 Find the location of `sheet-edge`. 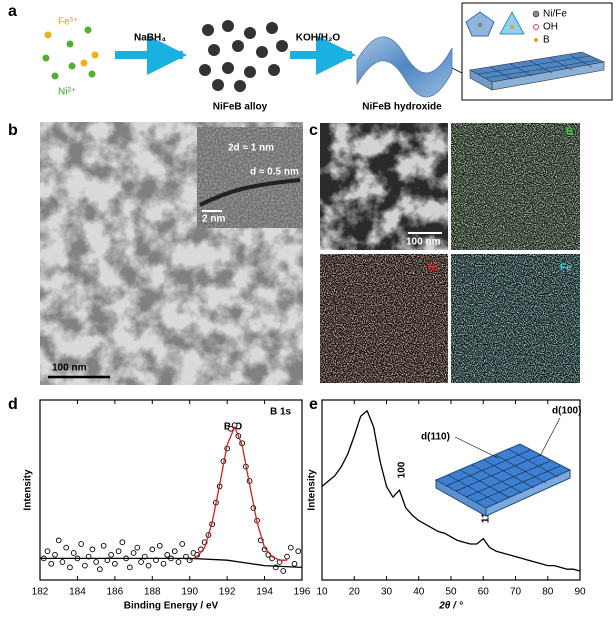

sheet-edge is located at coordinates (250, 192).